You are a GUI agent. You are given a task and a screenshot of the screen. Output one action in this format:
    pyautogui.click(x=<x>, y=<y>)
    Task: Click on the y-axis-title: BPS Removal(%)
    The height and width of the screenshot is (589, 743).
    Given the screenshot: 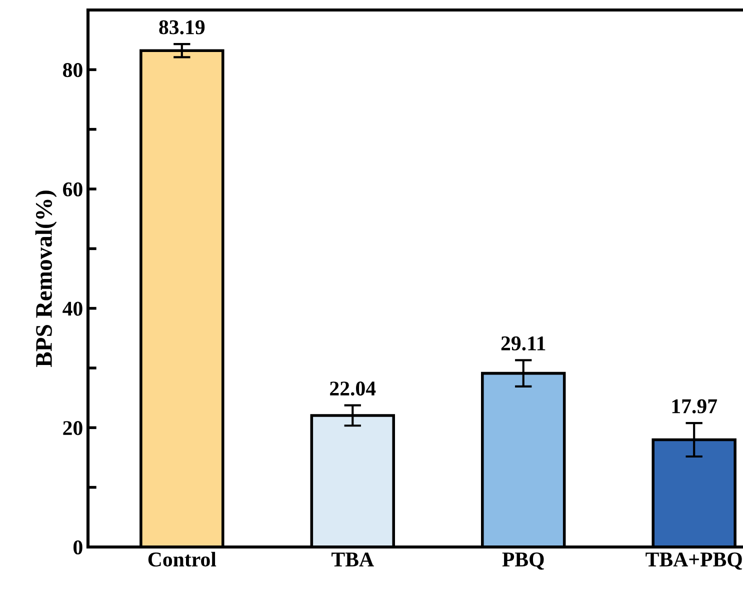 What is the action you would take?
    pyautogui.click(x=46, y=278)
    